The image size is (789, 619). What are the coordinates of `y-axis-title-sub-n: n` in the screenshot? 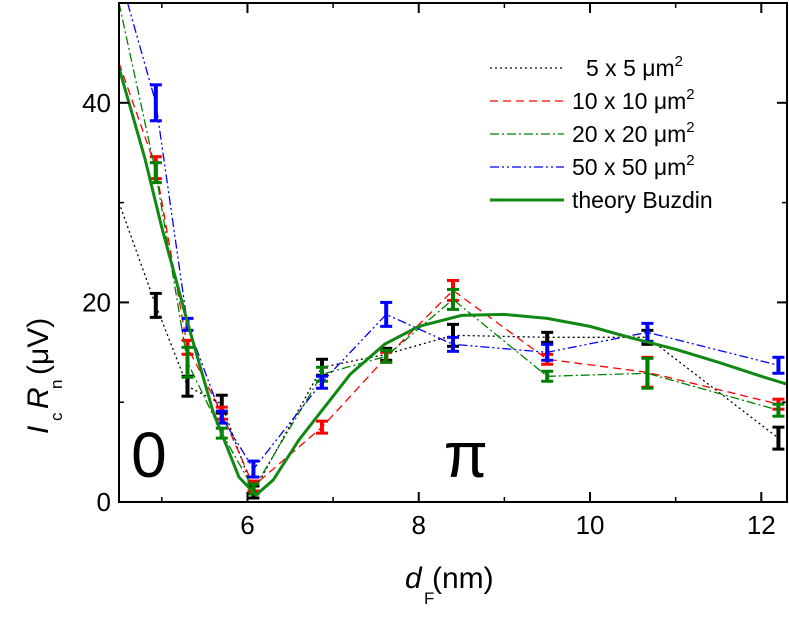 It's located at (56, 384).